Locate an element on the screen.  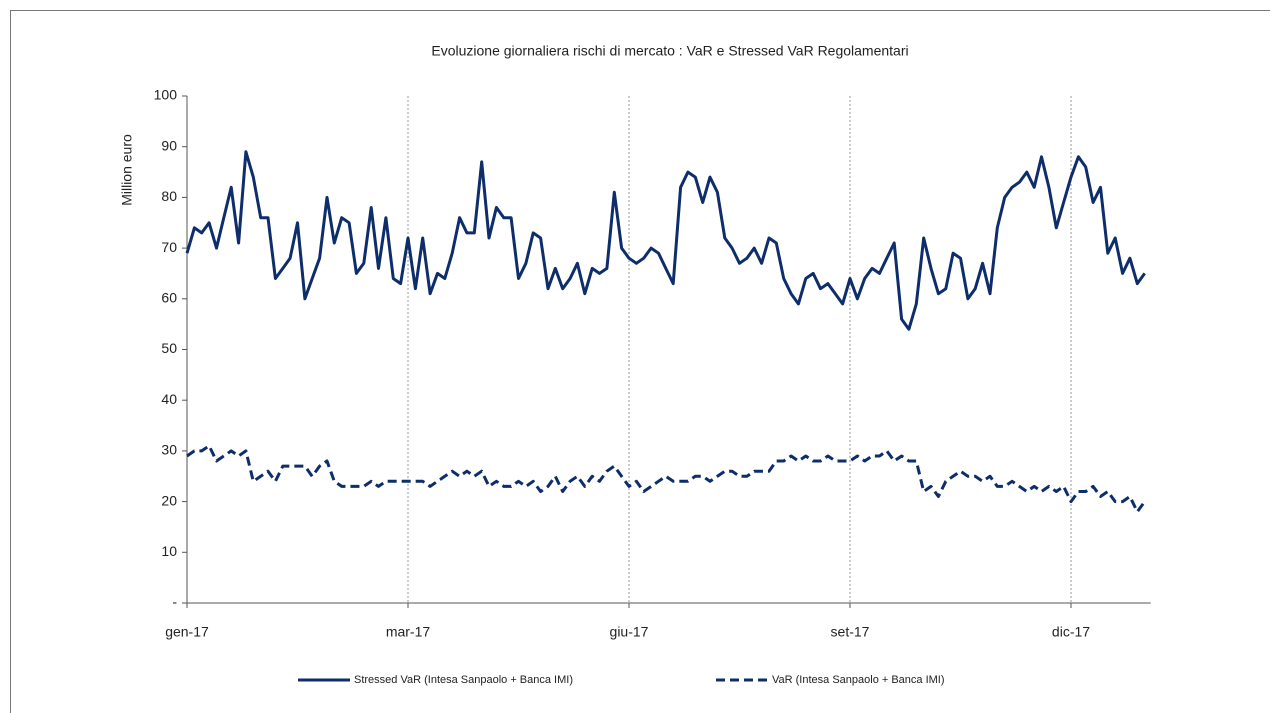
y-tick-label: - is located at coordinates (174, 602).